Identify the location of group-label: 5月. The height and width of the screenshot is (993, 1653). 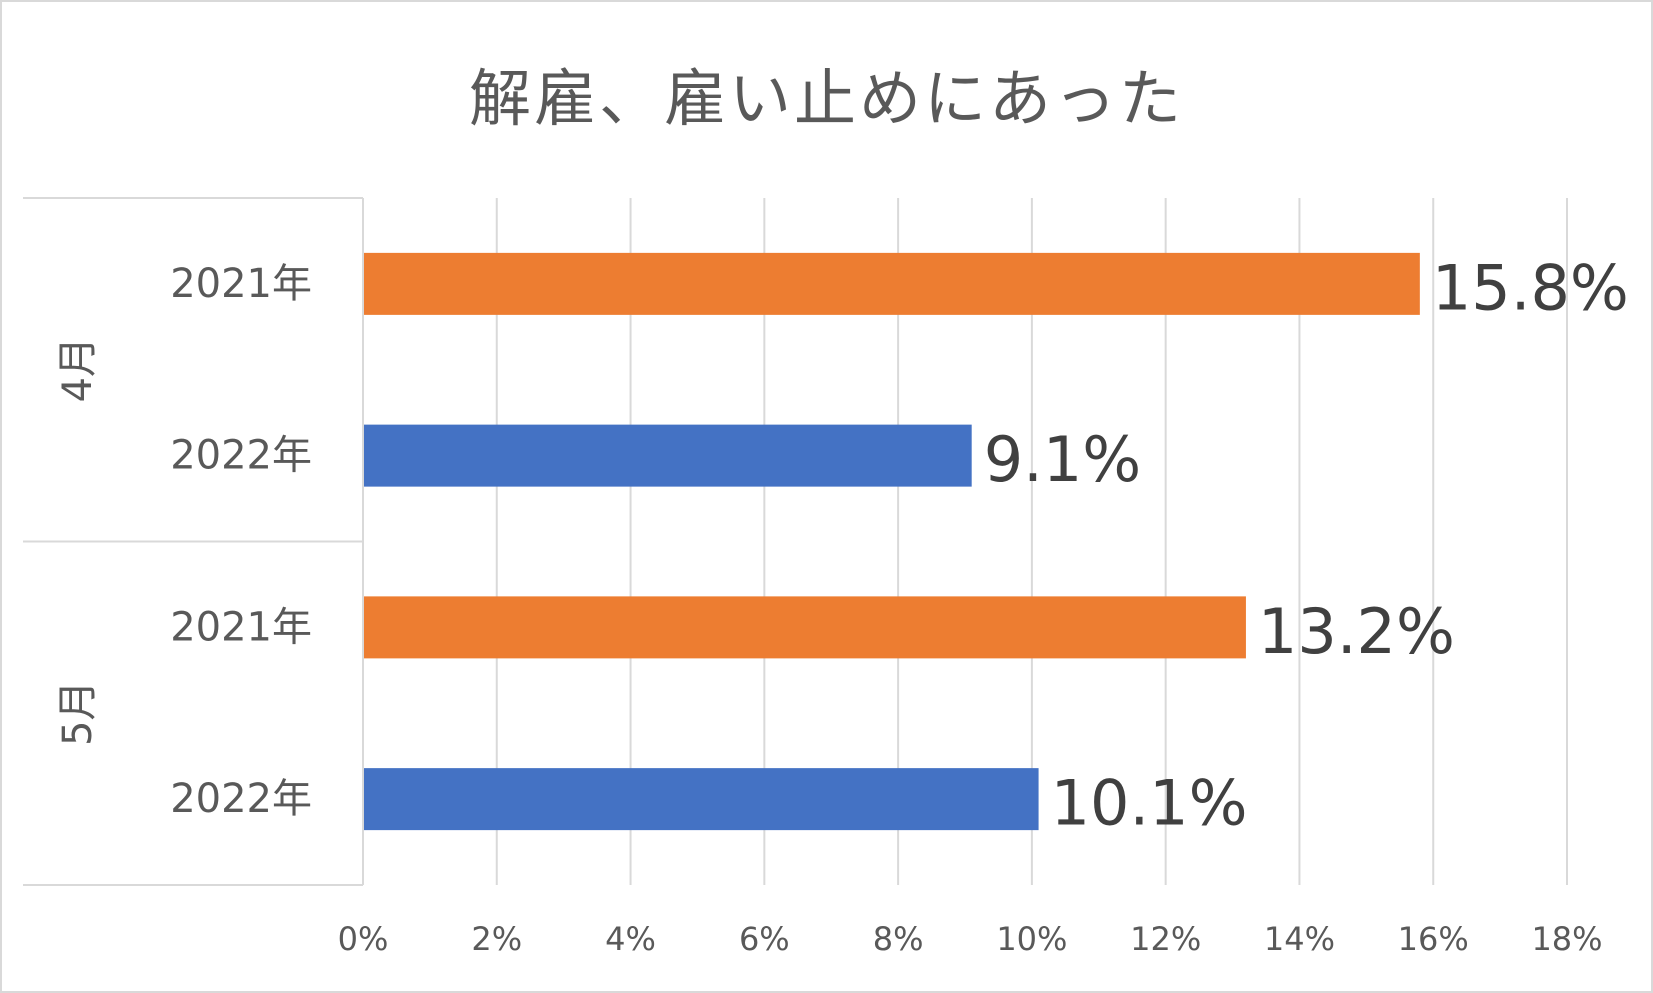
(78, 713).